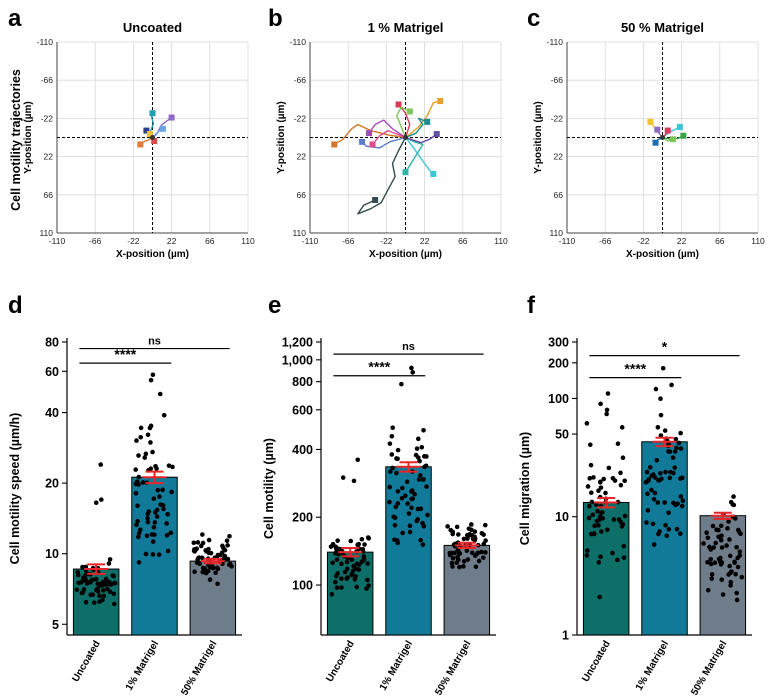 Image resolution: width=768 pixels, height=697 pixels. What do you see at coordinates (565, 636) in the screenshot?
I see `y-tick-label: 1` at bounding box center [565, 636].